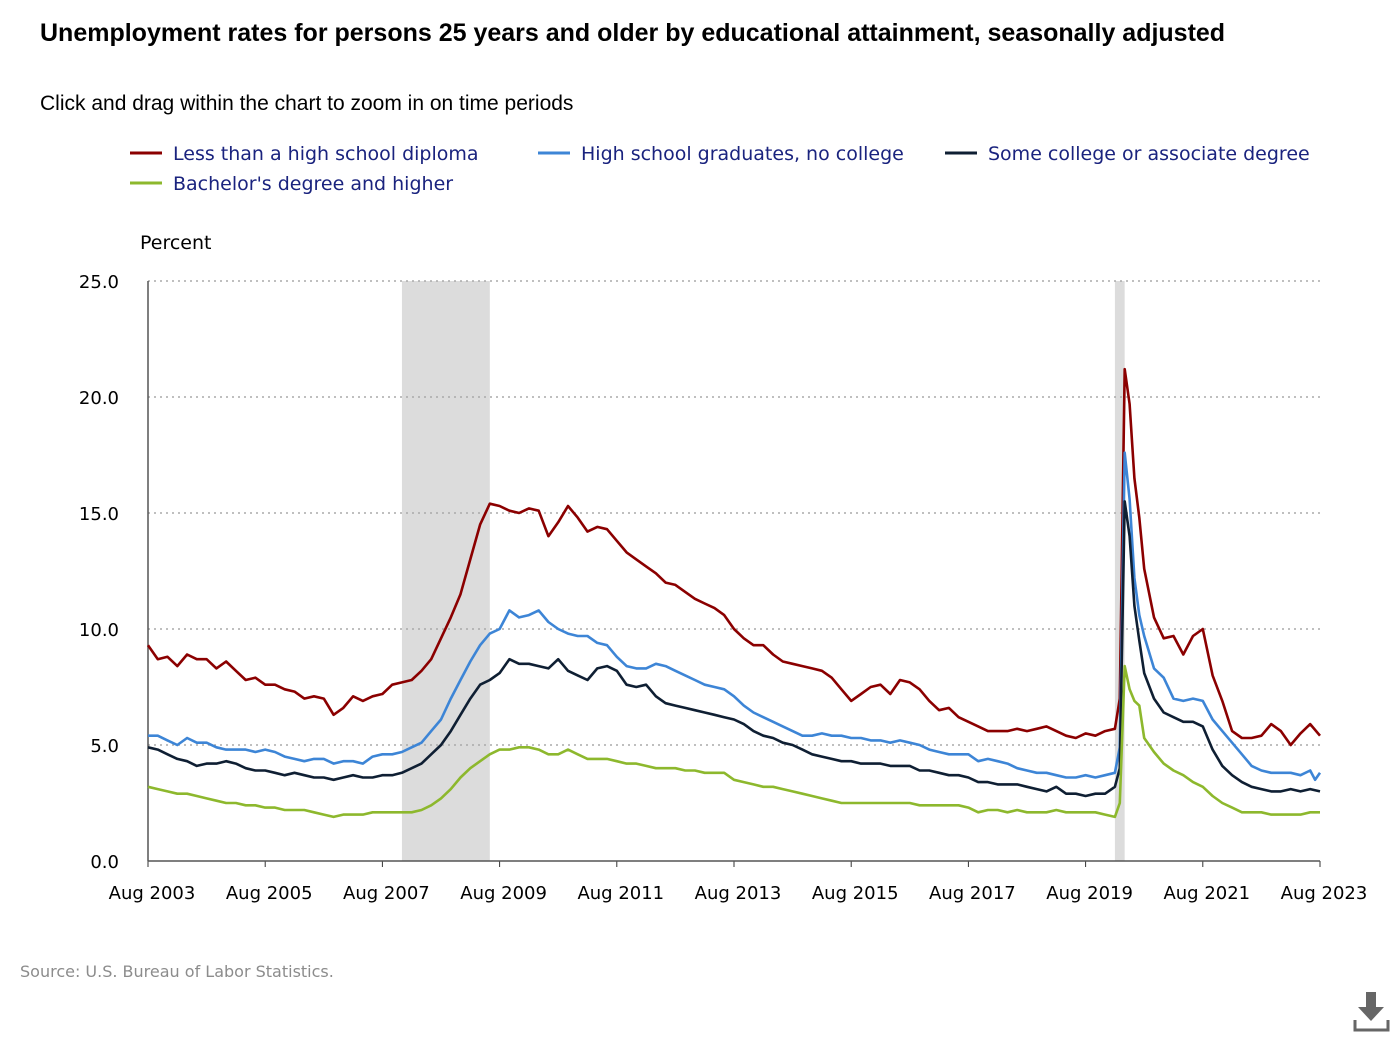 Image resolution: width=1400 pixels, height=1040 pixels. What do you see at coordinates (742, 154) in the screenshot?
I see `legend-label: High school graduates, no college` at bounding box center [742, 154].